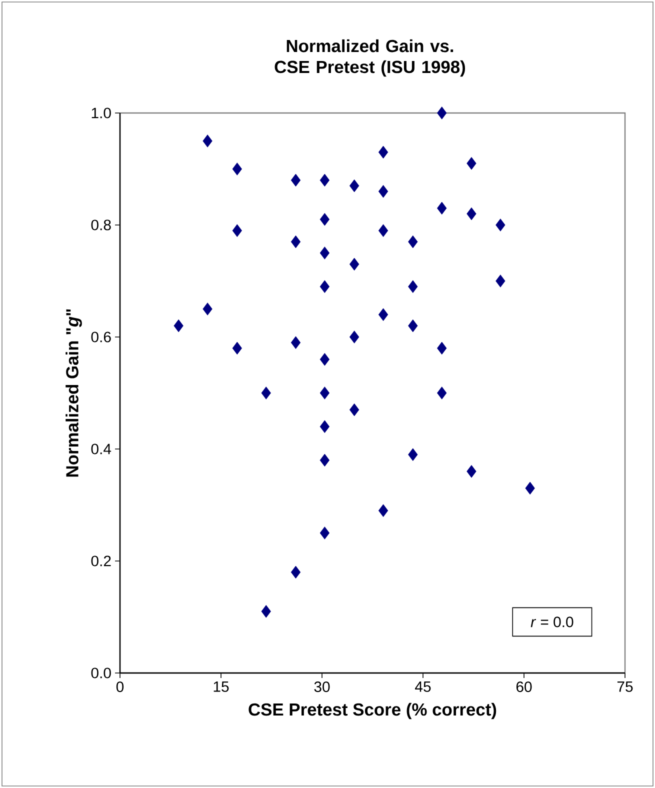 The width and height of the screenshot is (655, 788). Describe the element at coordinates (101, 449) in the screenshot. I see `y-tick-label: 0.4` at that location.